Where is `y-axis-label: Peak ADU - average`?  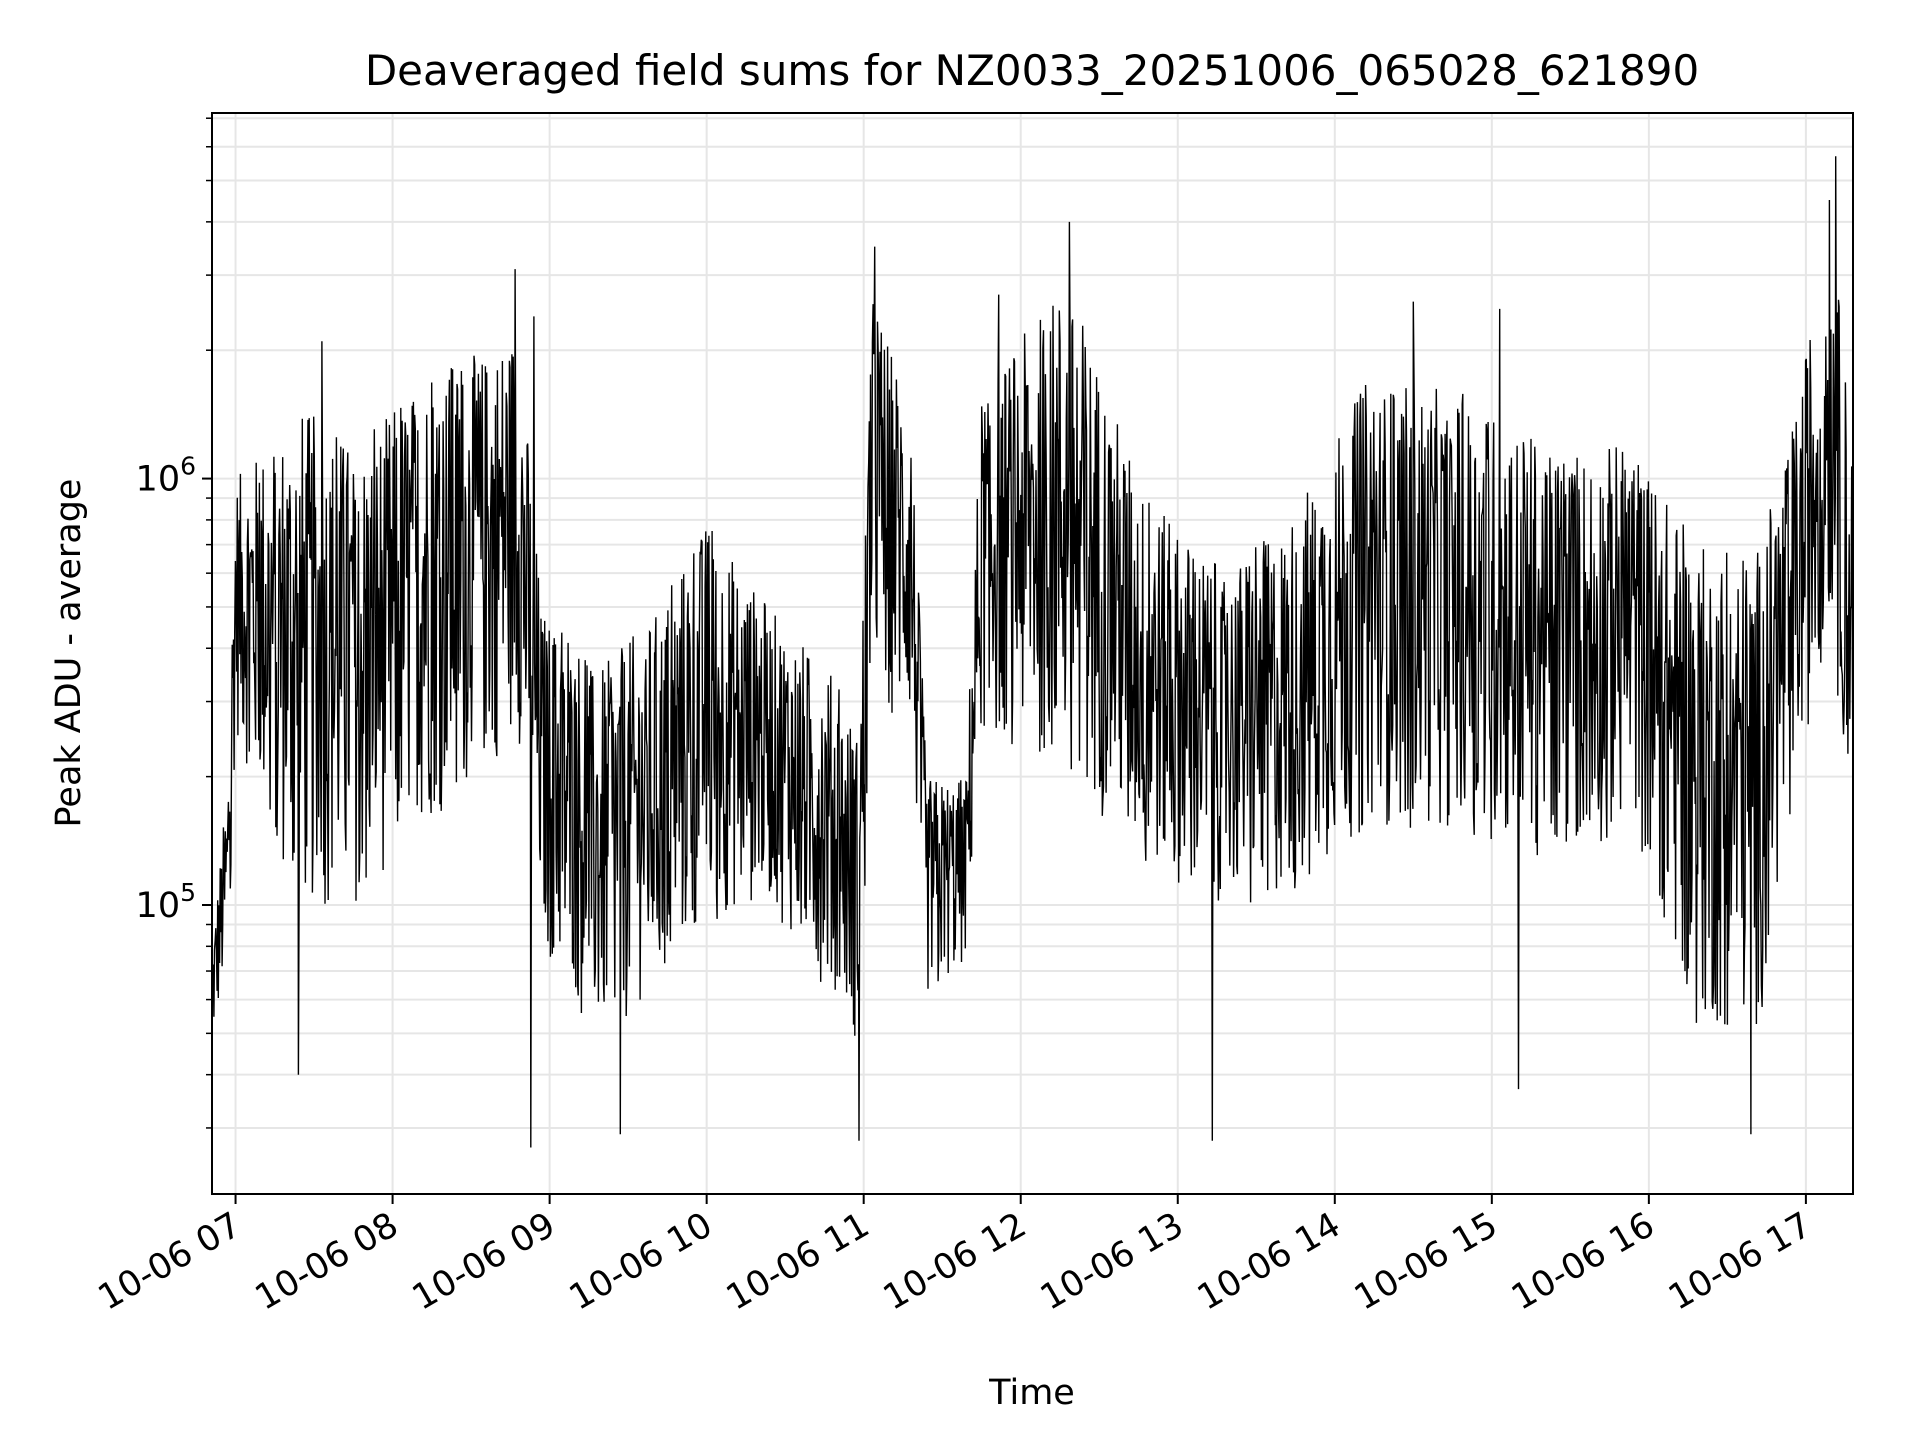 y-axis-label: Peak ADU - average is located at coordinates (69, 653).